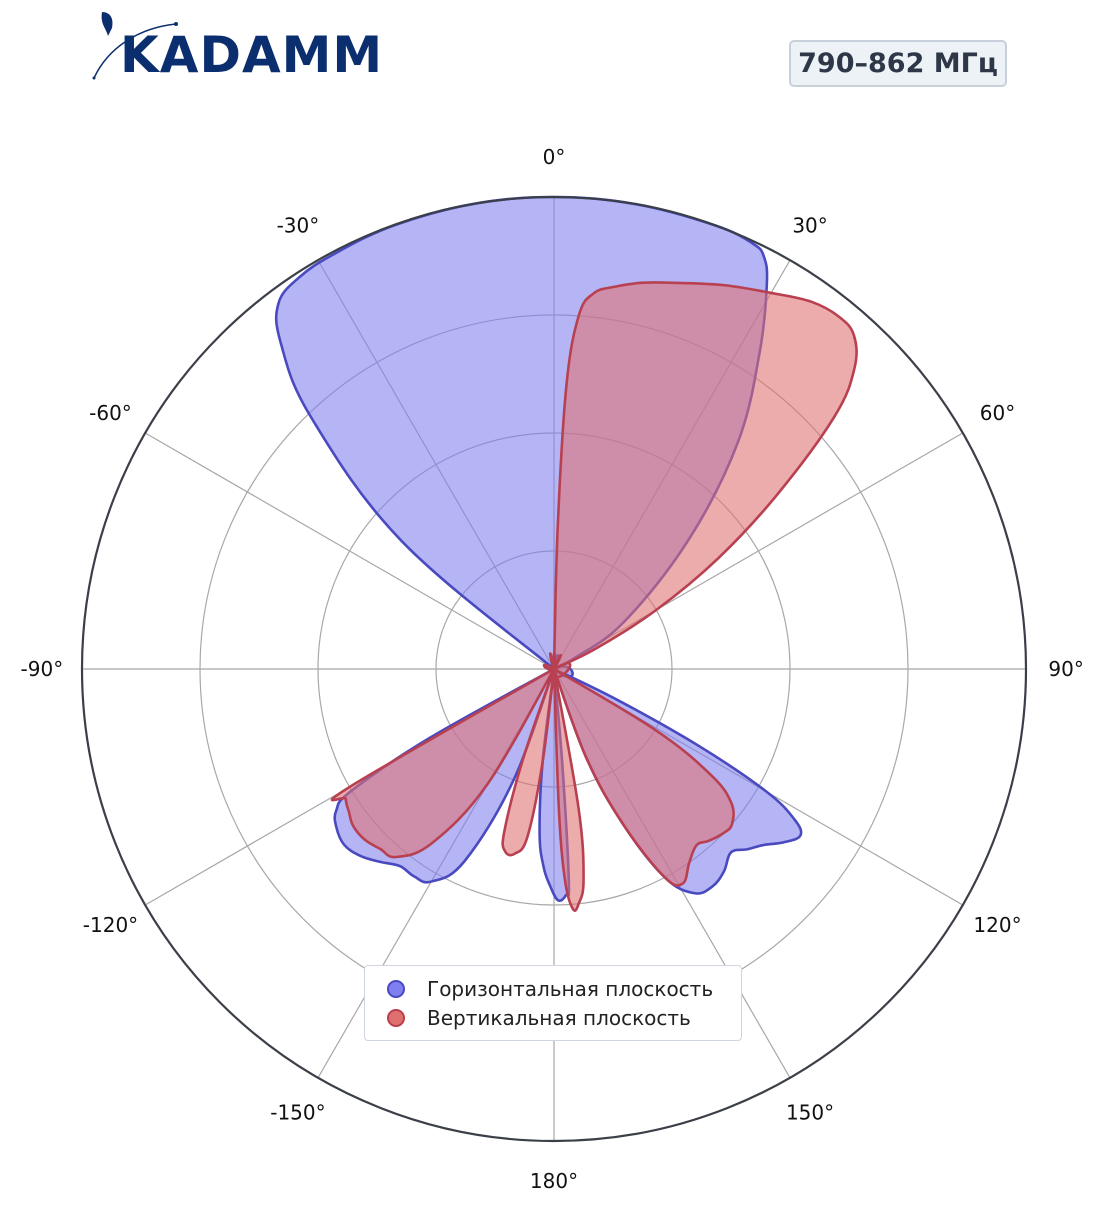  I want to click on frequency-badge: 790–862 МГц, so click(898, 63).